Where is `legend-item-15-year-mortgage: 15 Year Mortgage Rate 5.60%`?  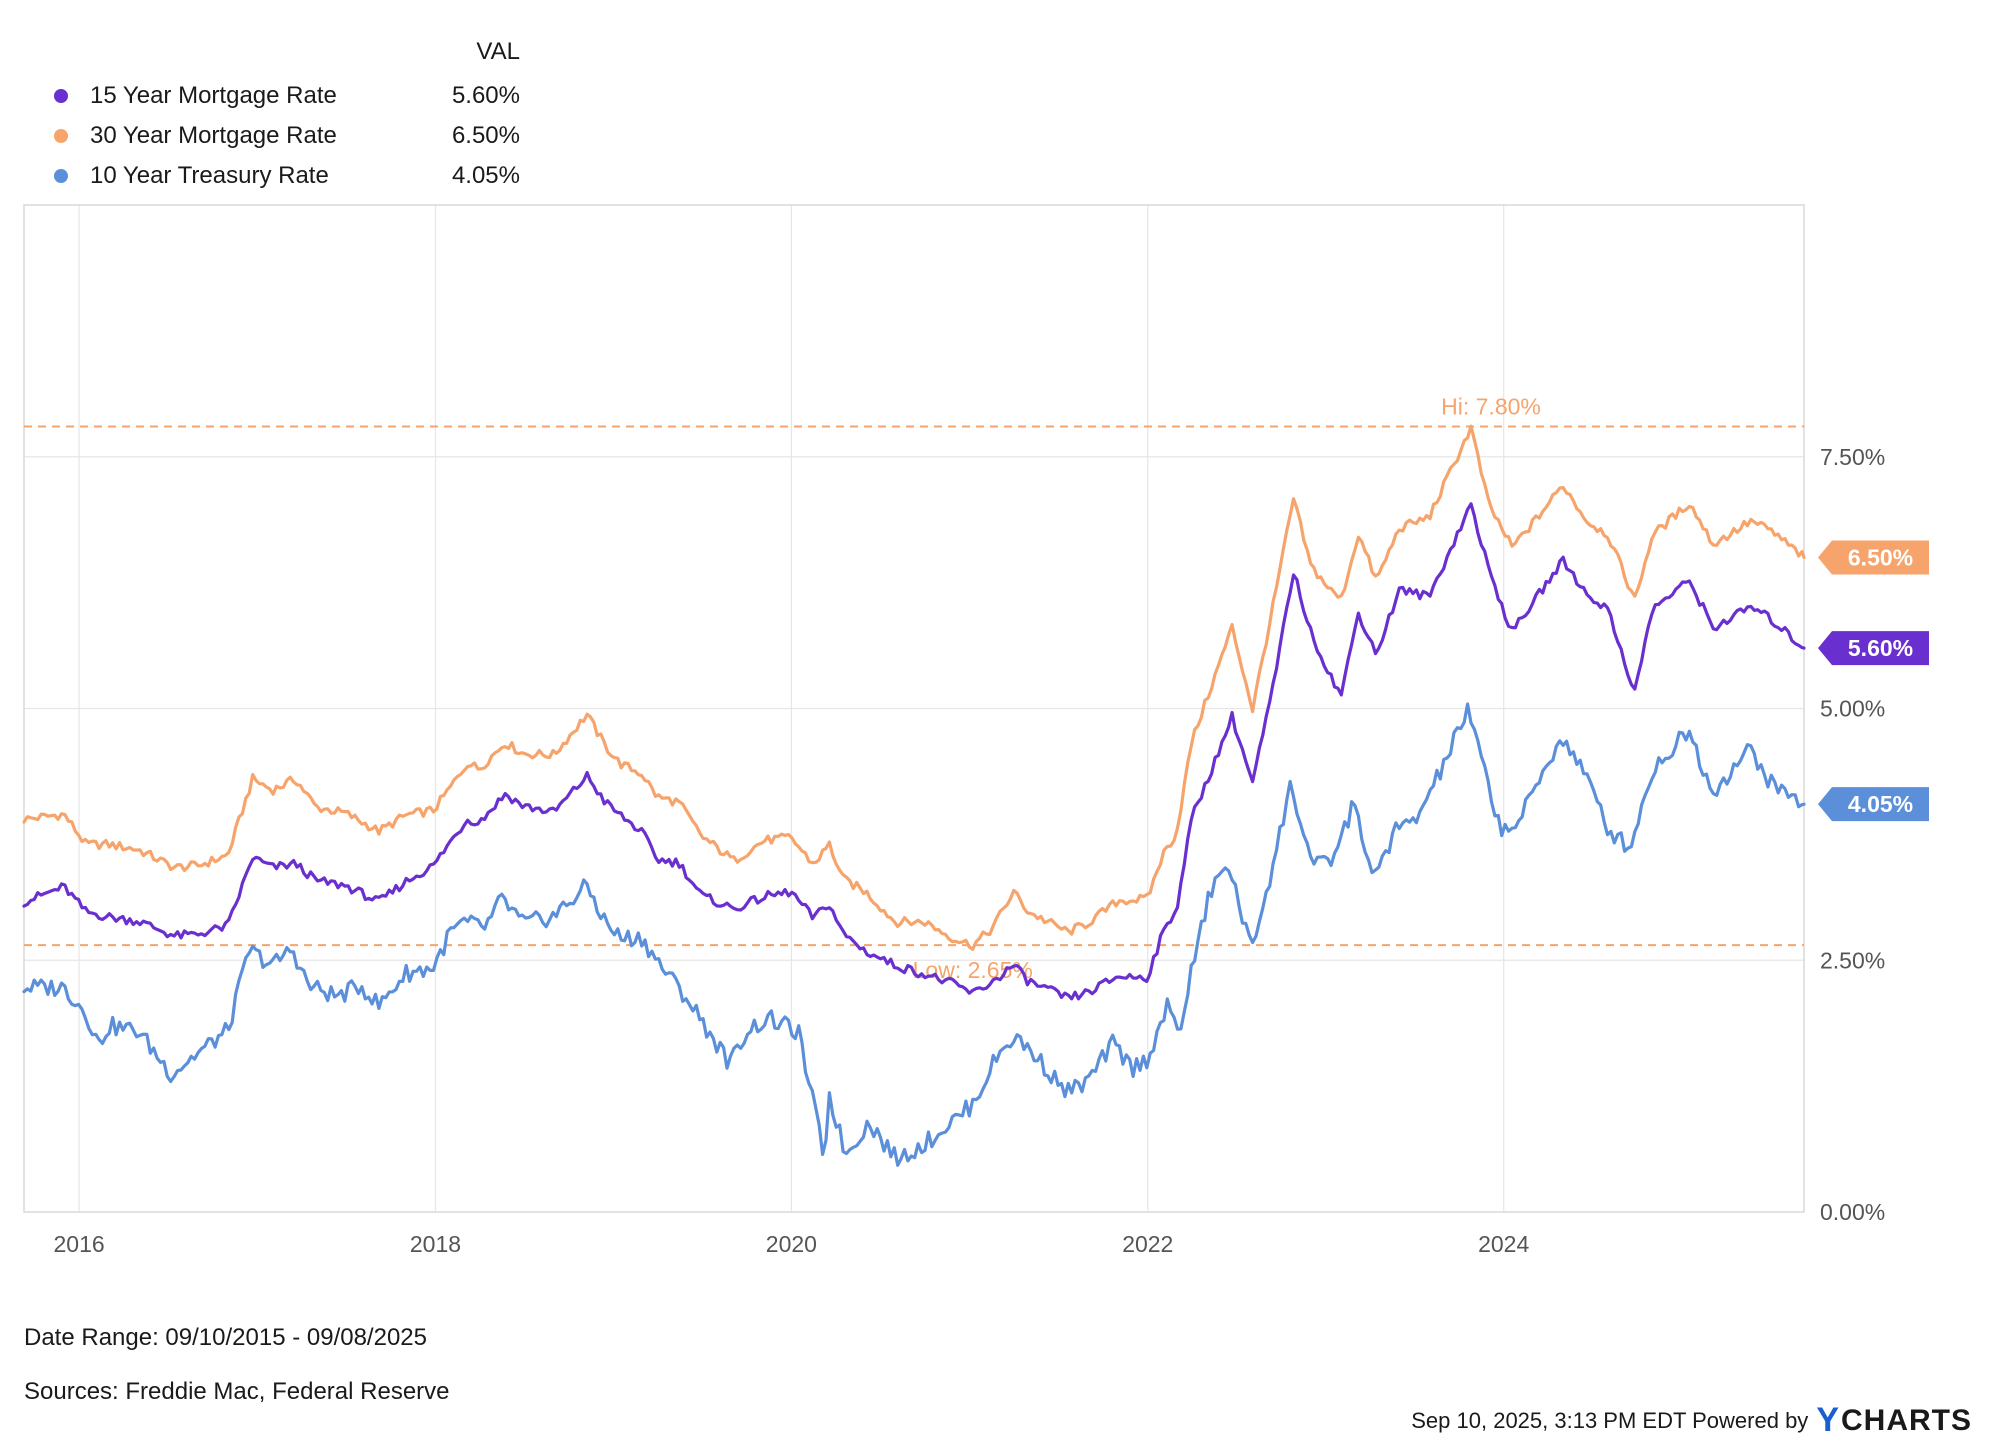
legend-item-15-year-mortgage: 15 Year Mortgage Rate 5.60% is located at coordinates (285, 96).